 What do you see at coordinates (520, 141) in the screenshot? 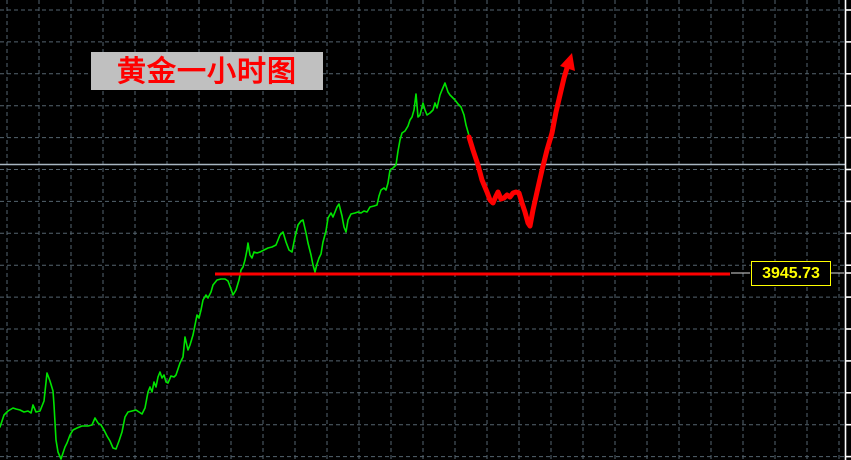
I see `forecast-arrow` at bounding box center [520, 141].